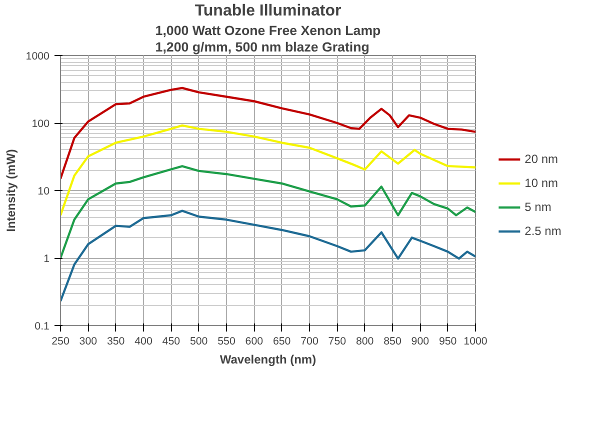  Describe the element at coordinates (254, 342) in the screenshot. I see `x-tick-label: 600` at that location.